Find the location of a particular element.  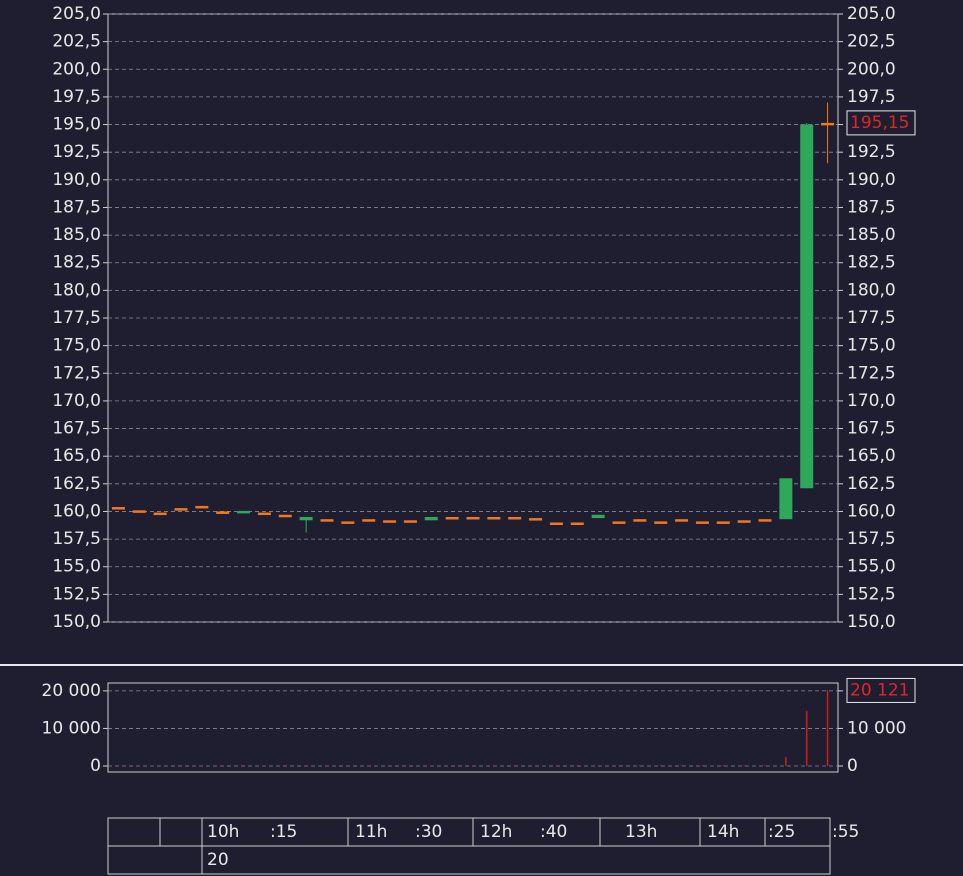

time-label: 20 is located at coordinates (218, 860).